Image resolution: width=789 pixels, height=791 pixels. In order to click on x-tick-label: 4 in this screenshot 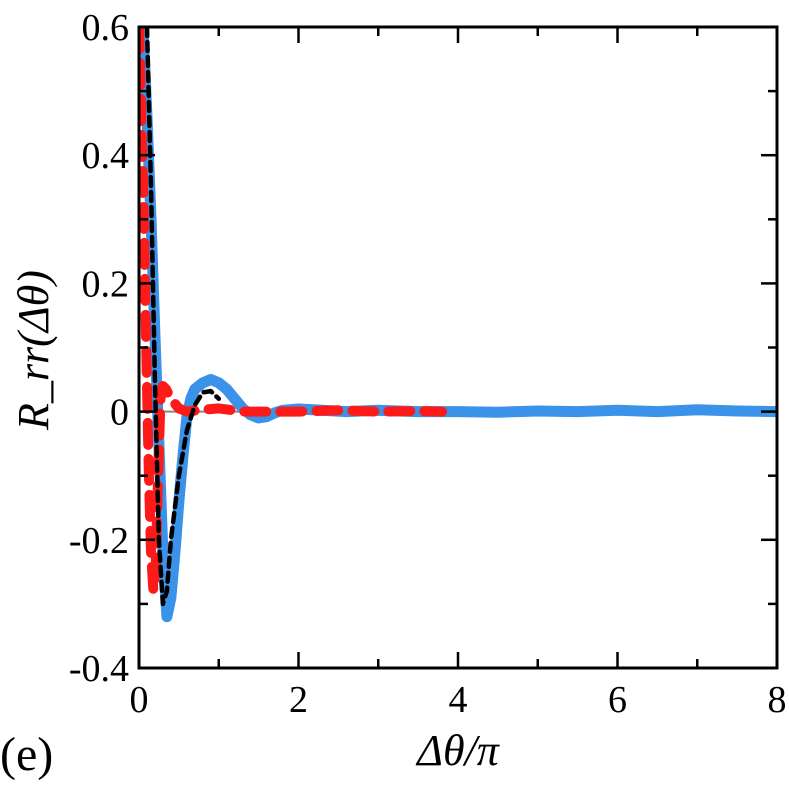, I will do `click(458, 700)`.